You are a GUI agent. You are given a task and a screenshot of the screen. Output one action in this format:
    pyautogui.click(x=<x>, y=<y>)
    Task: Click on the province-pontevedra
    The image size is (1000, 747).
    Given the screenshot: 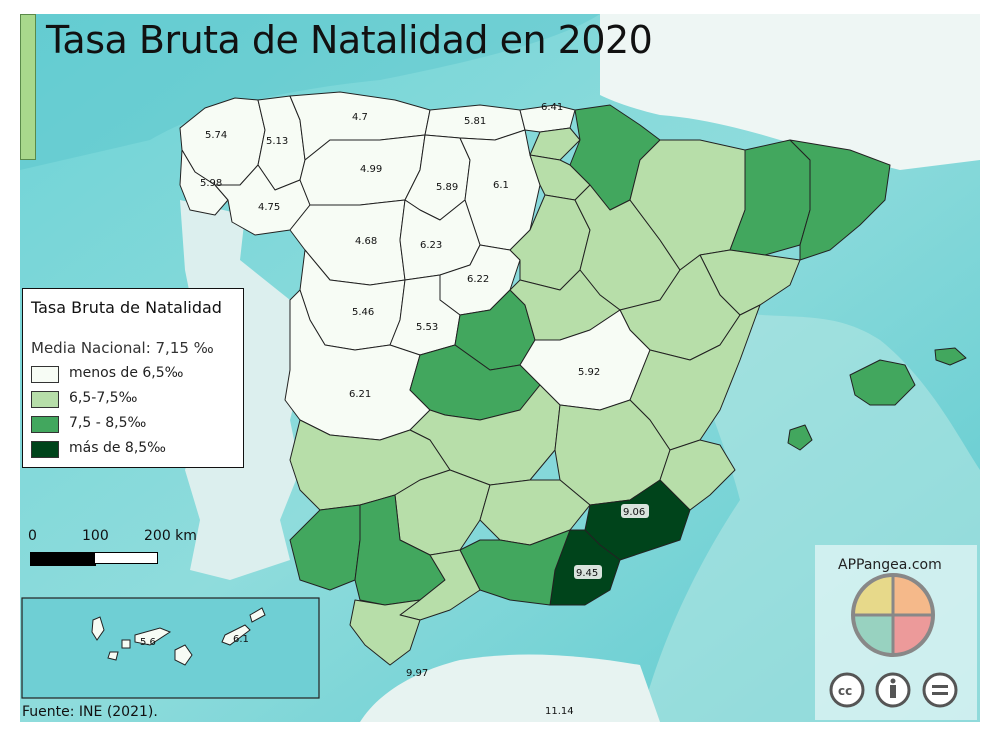 What is the action you would take?
    pyautogui.click(x=204, y=182)
    